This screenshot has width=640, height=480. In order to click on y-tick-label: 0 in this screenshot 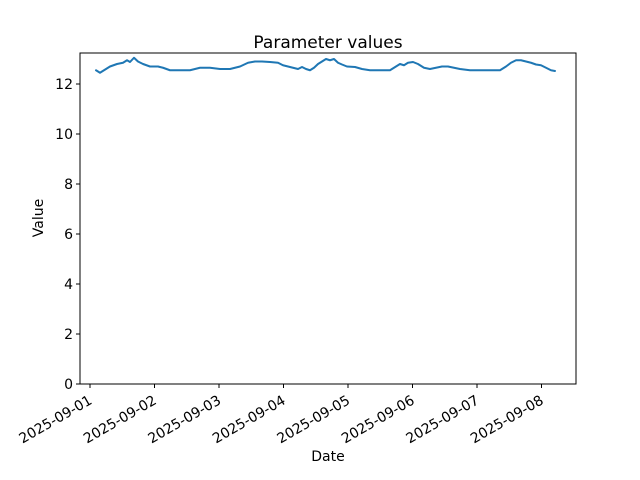, I will do `click(68, 385)`.